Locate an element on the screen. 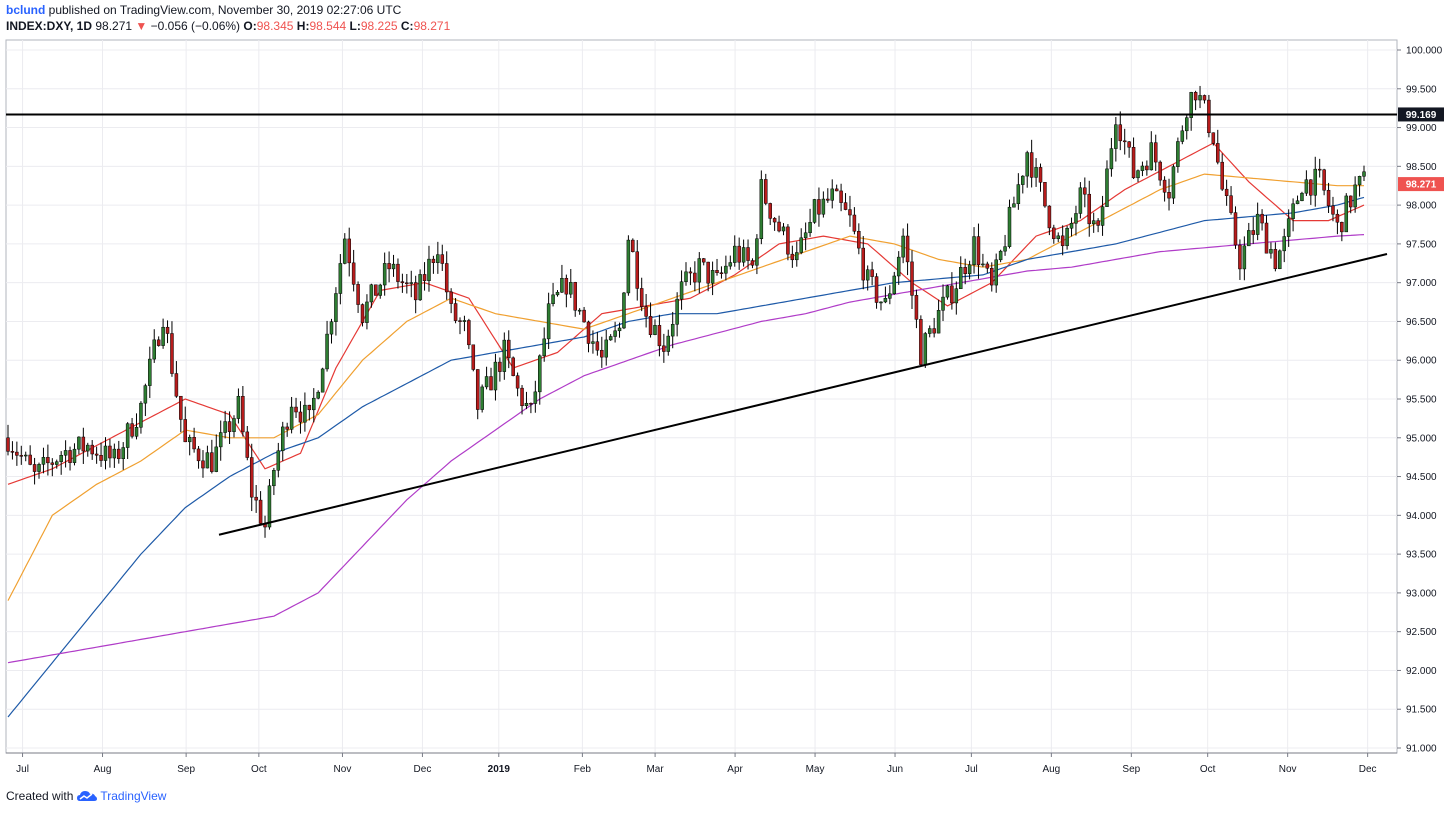 This screenshot has width=1456, height=813. x-tick-label: Dec is located at coordinates (1368, 769).